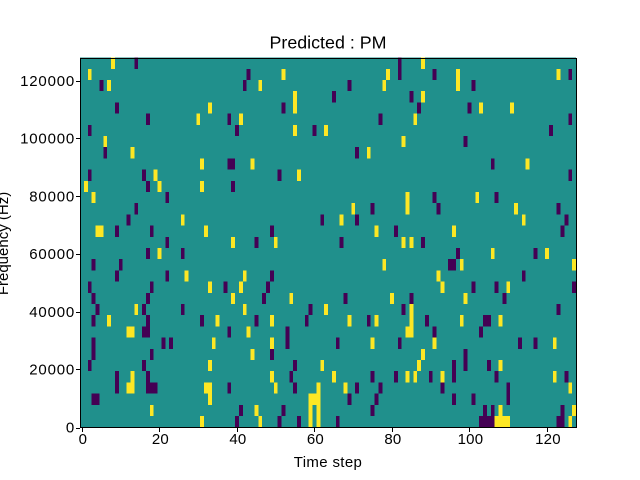 This screenshot has height=480, width=640. What do you see at coordinates (52, 196) in the screenshot?
I see `svg-text: 80000` at bounding box center [52, 196].